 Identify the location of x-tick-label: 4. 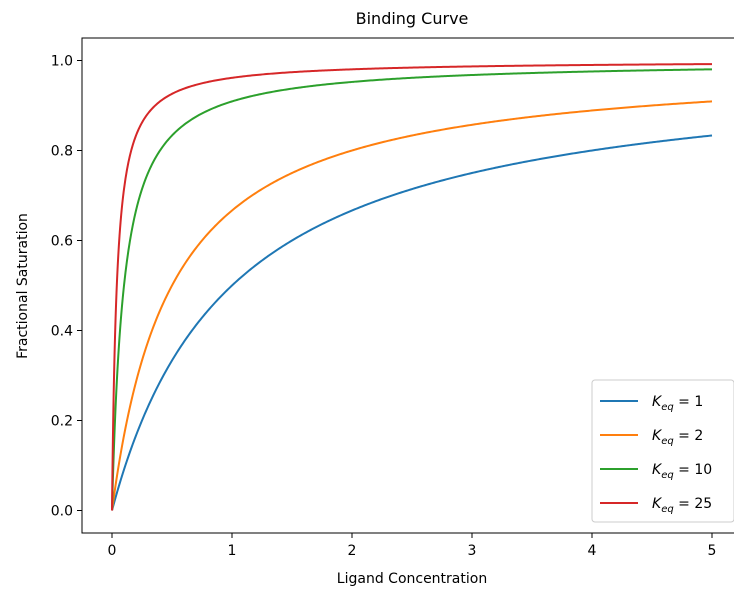
(592, 551).